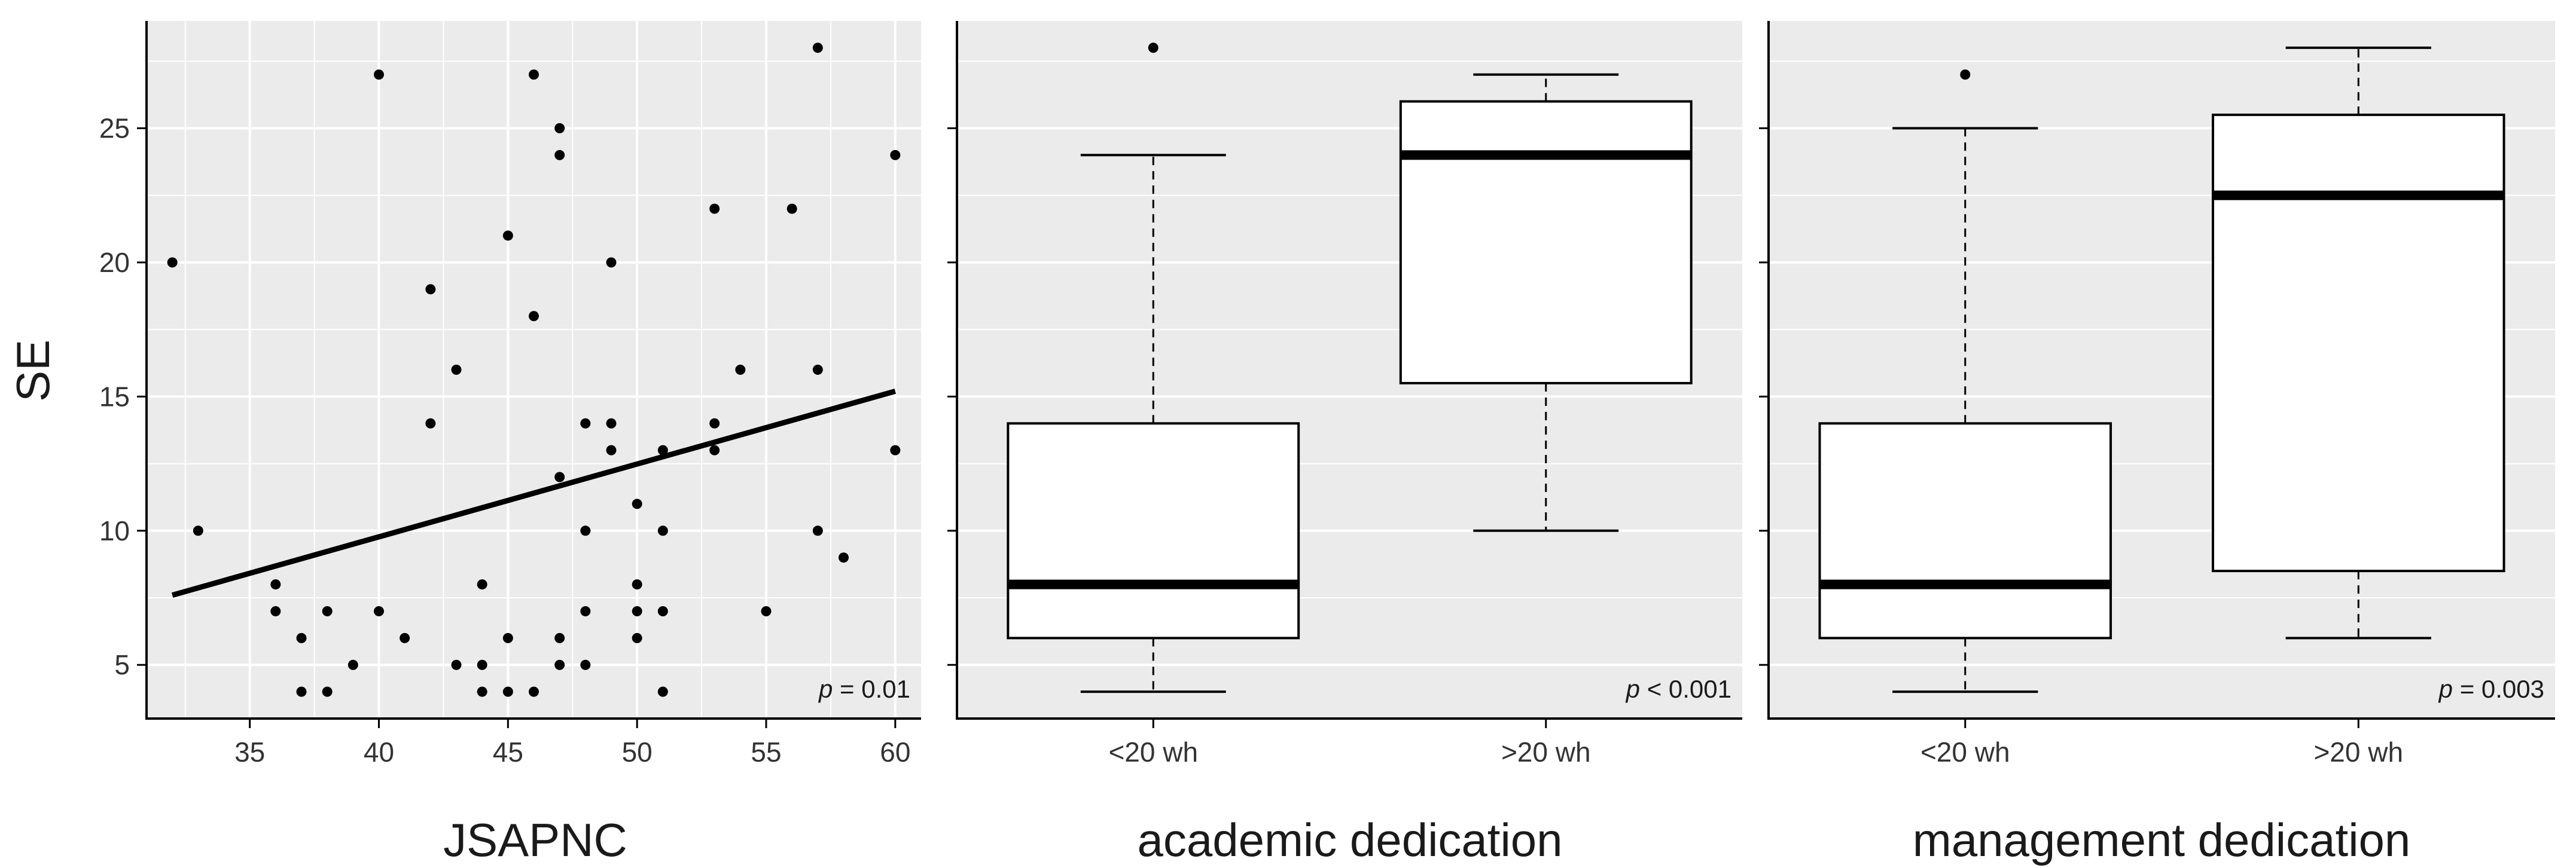 The height and width of the screenshot is (868, 2576). Describe the element at coordinates (115, 396) in the screenshot. I see `y-tick-label: 15` at that location.